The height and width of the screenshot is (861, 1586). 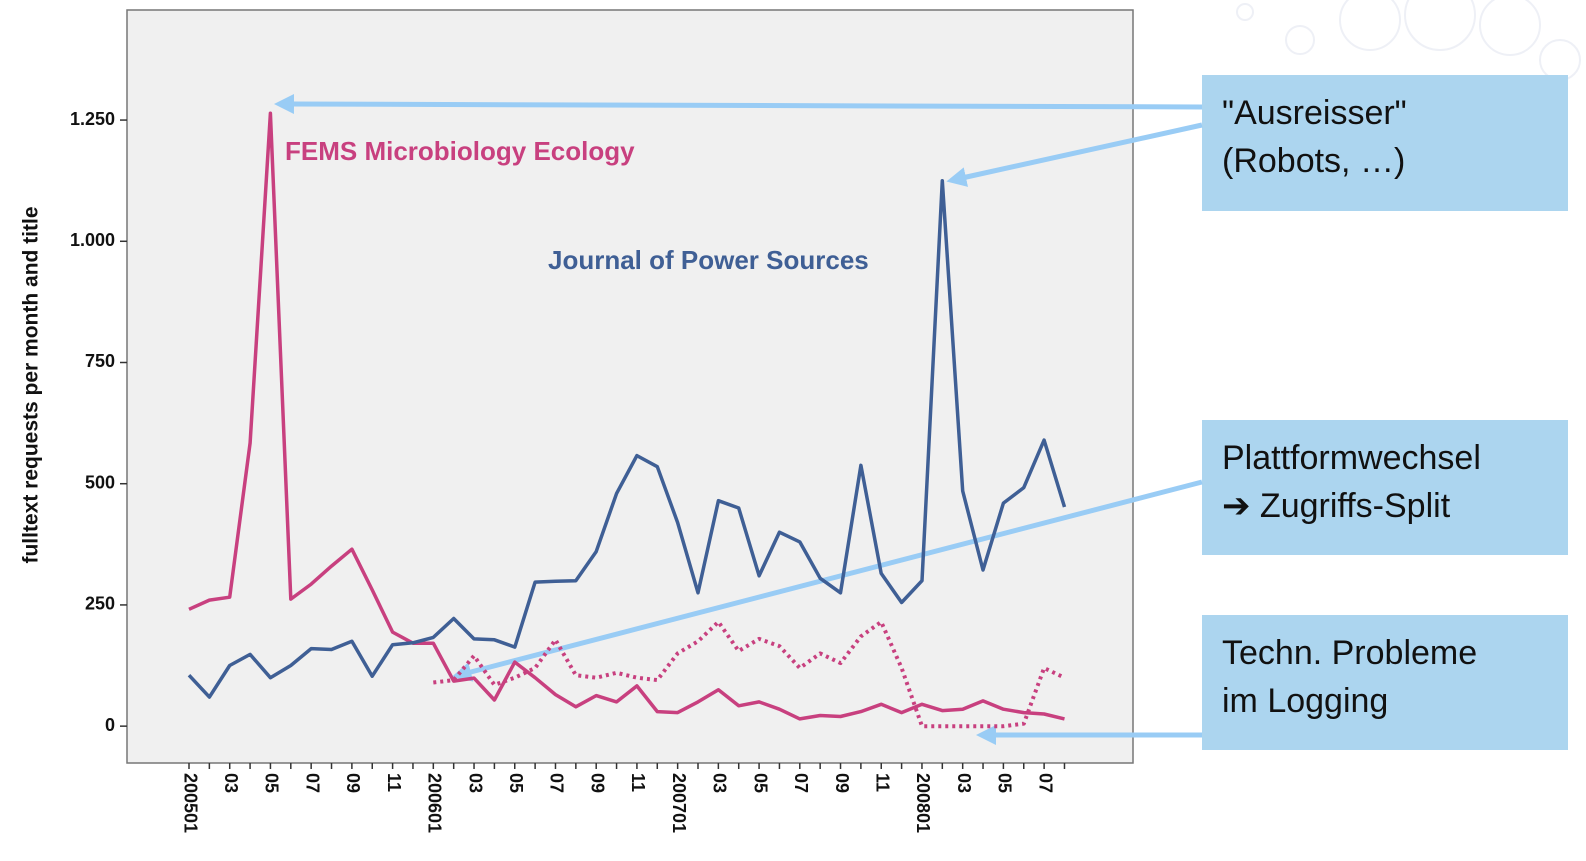 What do you see at coordinates (110, 725) in the screenshot?
I see `y-tick-label: 0` at bounding box center [110, 725].